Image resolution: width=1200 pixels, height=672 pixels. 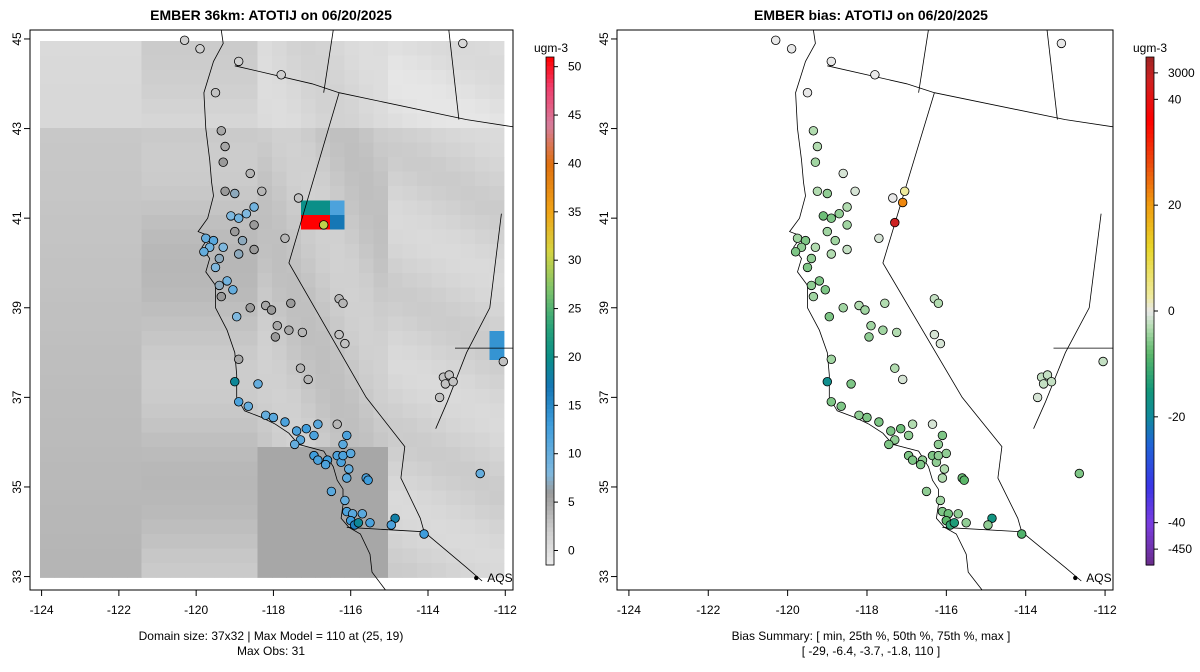 What do you see at coordinates (17, 397) in the screenshot?
I see `y-tick-label: 37` at bounding box center [17, 397].